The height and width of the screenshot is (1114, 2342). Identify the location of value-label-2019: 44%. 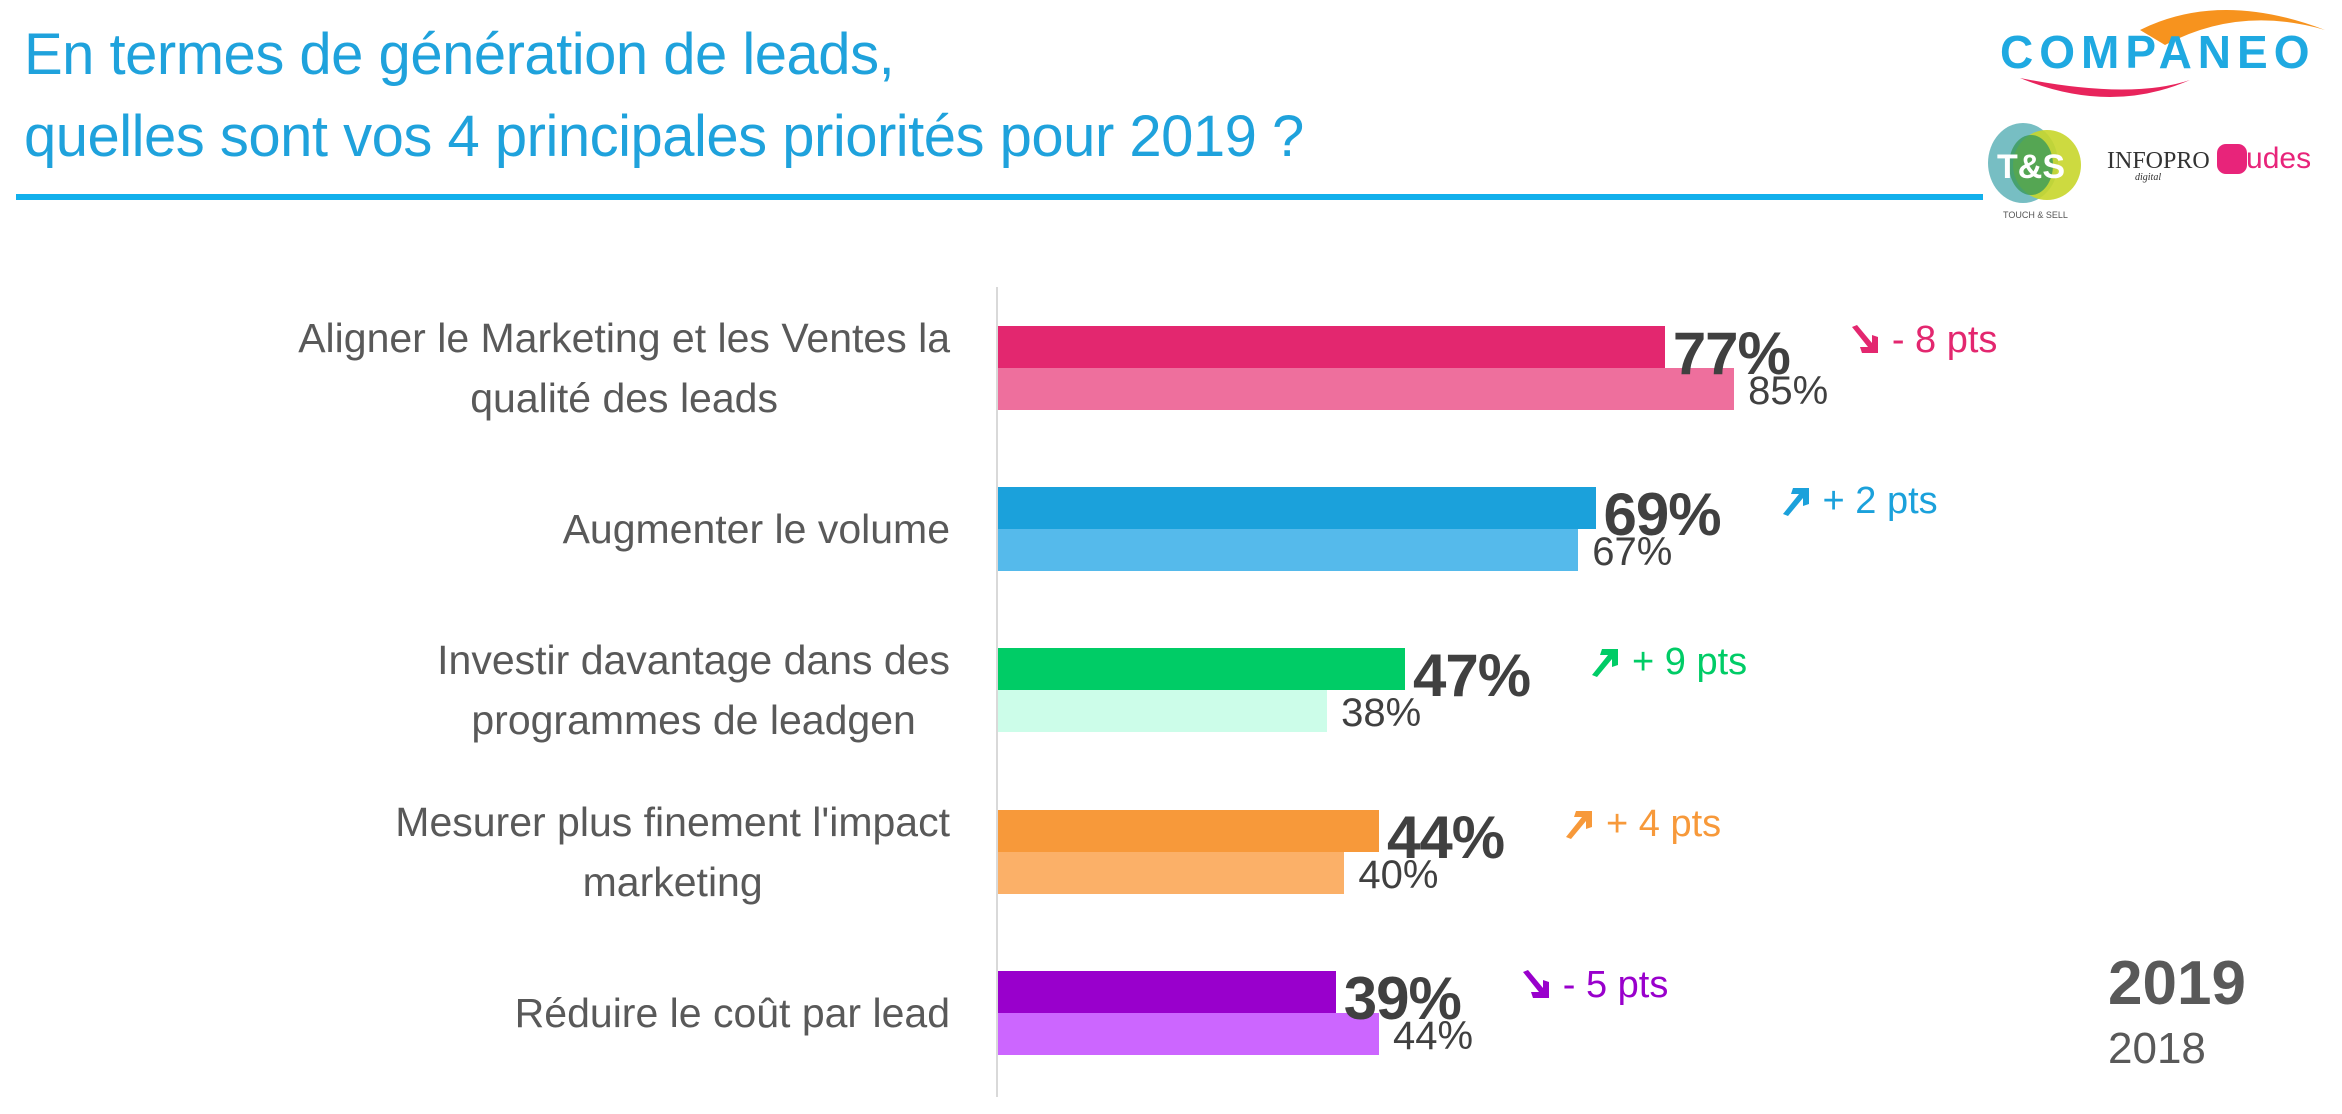
(1446, 837).